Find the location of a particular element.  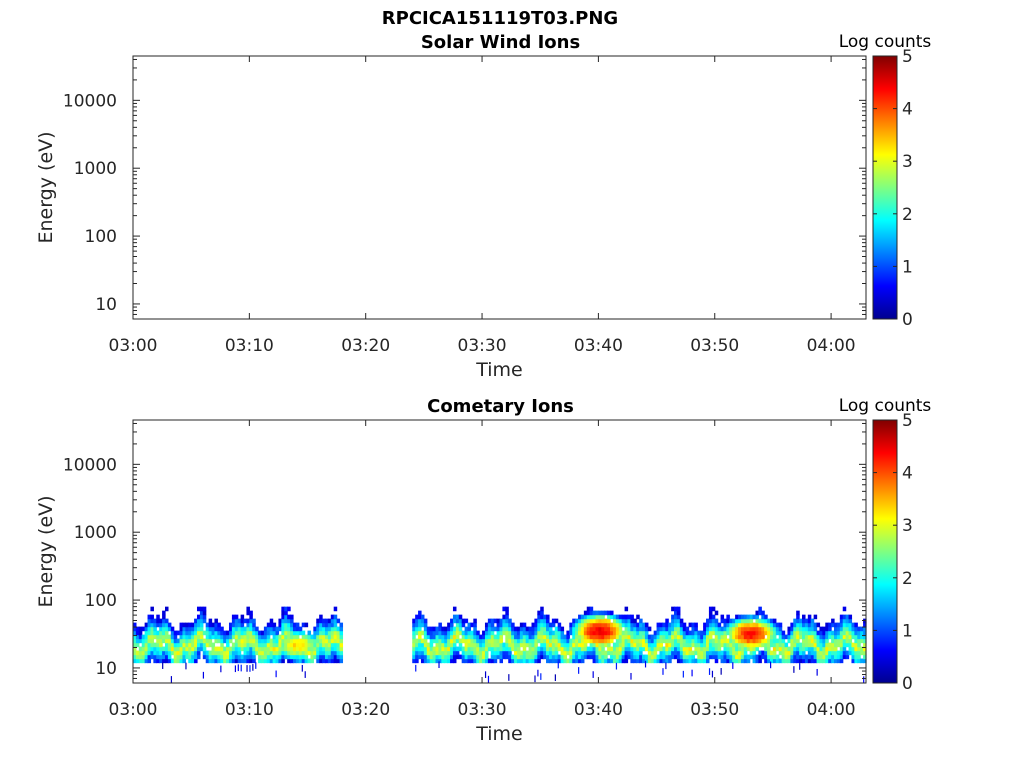

x-tick-label: 03:30 is located at coordinates (482, 346).